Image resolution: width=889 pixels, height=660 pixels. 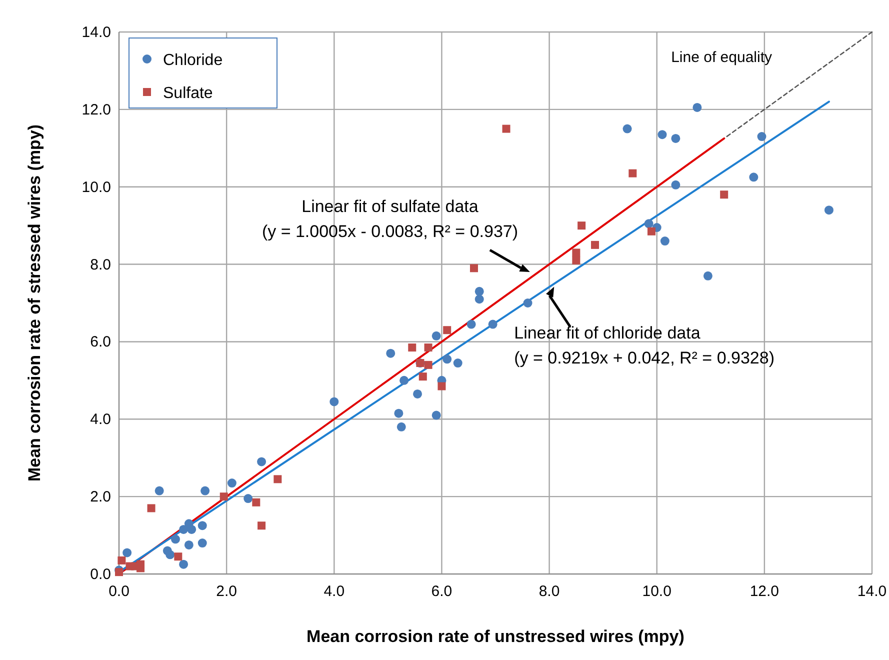 I want to click on y-tick-label: 0.0, so click(x=100, y=574).